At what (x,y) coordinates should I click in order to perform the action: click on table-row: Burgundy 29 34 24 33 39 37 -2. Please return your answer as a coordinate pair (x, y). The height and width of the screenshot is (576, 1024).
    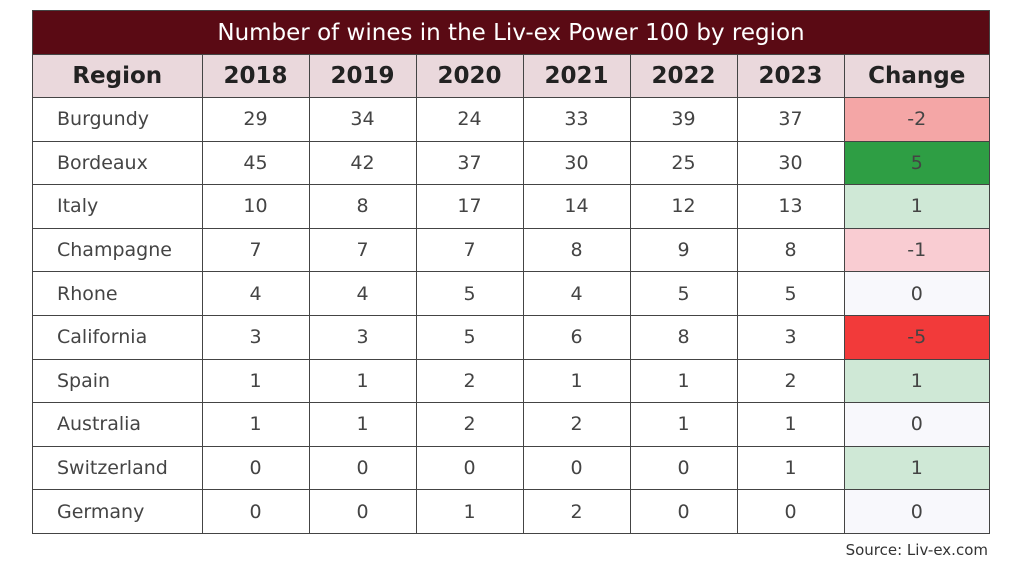
    Looking at the image, I should click on (511, 119).